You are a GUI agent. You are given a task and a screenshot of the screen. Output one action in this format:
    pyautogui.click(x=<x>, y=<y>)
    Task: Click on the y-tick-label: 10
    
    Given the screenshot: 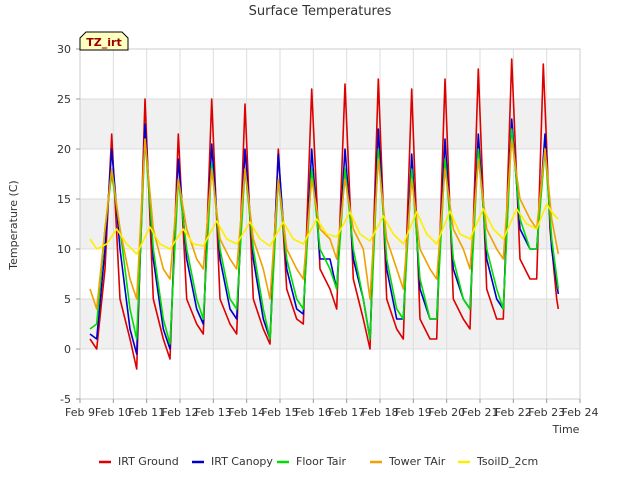 What is the action you would take?
    pyautogui.click(x=64, y=249)
    